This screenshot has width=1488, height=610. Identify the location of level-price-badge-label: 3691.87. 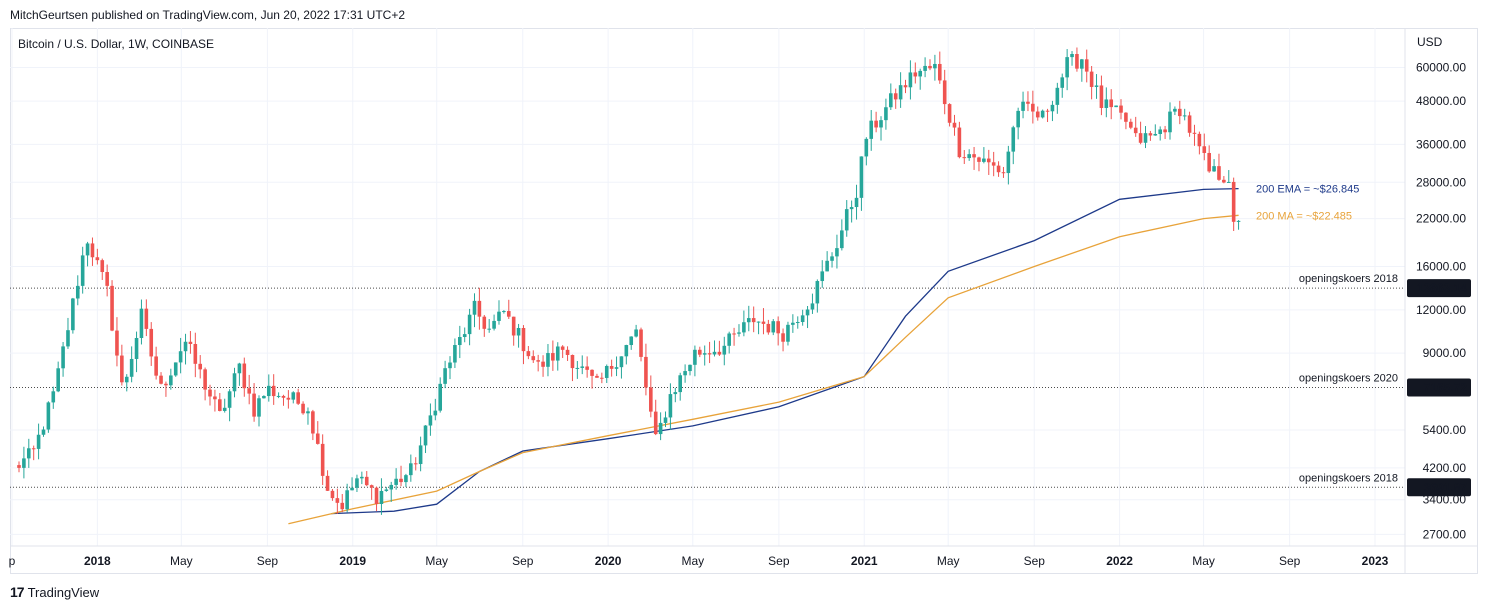
(1446, 487).